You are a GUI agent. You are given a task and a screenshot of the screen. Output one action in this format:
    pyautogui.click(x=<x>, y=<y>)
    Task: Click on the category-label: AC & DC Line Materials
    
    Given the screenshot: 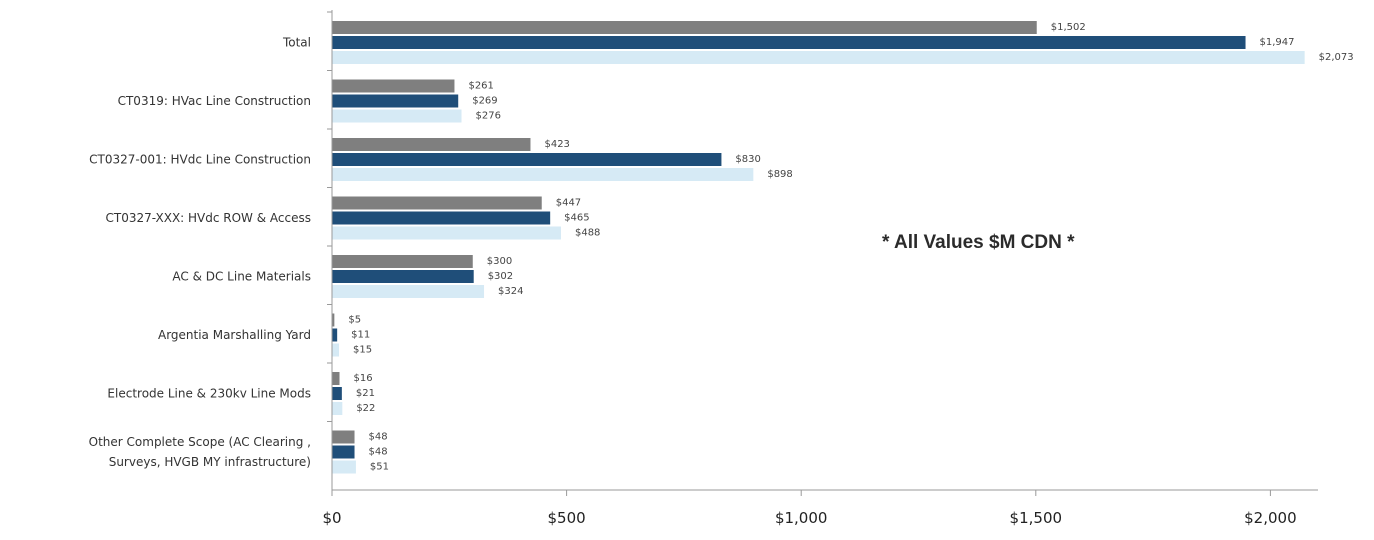 What is the action you would take?
    pyautogui.click(x=241, y=277)
    